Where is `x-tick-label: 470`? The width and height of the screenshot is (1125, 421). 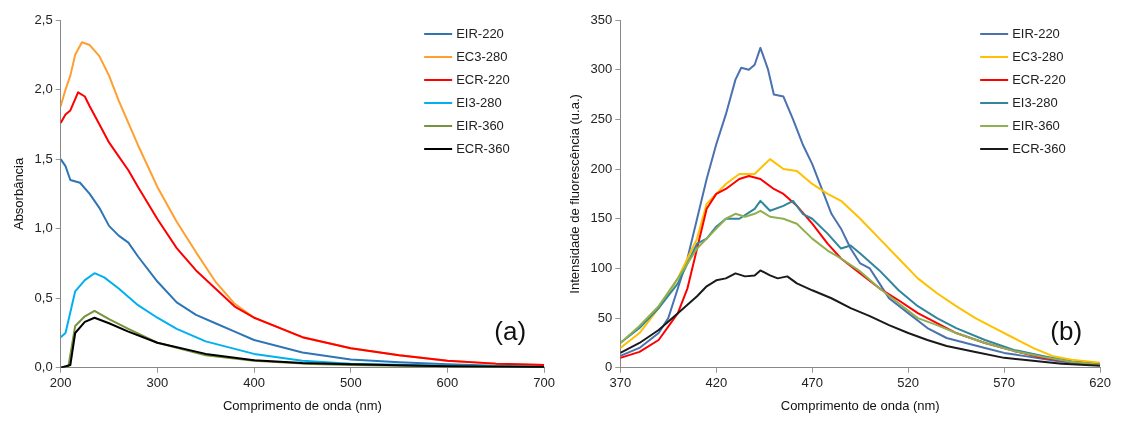
x-tick-label: 470 is located at coordinates (812, 383).